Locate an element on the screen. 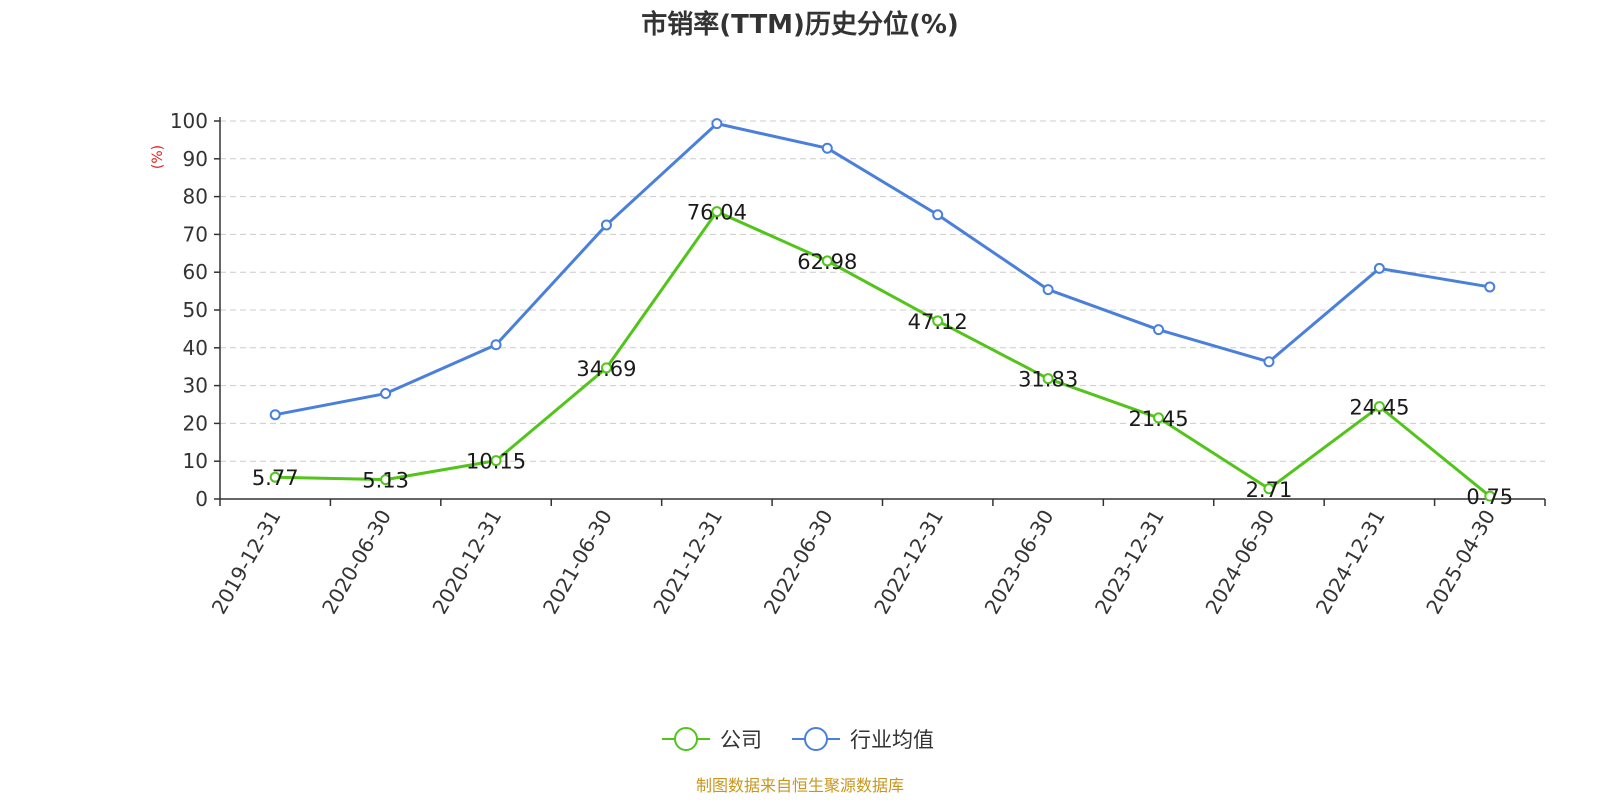 The height and width of the screenshot is (800, 1600). y-tick-label: 30 is located at coordinates (195, 386).